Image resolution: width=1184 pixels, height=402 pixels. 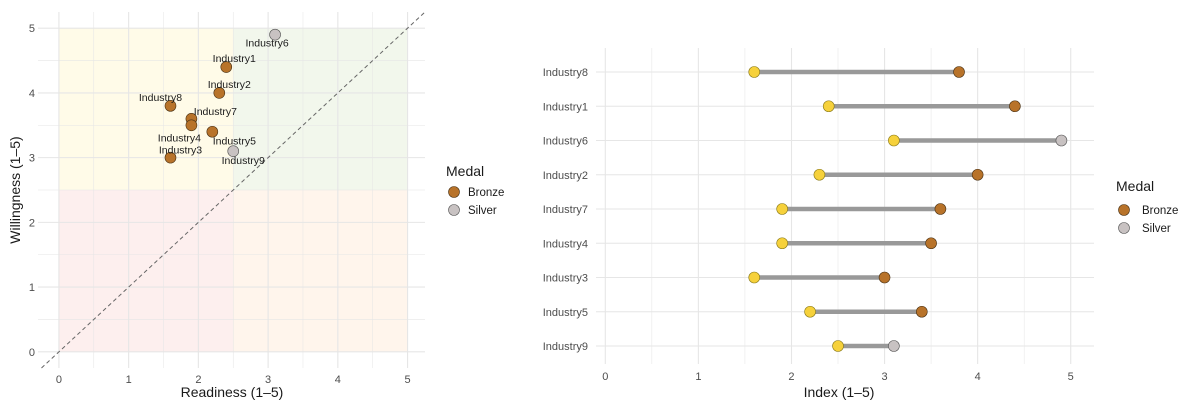 I want to click on dumbbell-legend: Medal Bronze Silver, so click(x=1147, y=206).